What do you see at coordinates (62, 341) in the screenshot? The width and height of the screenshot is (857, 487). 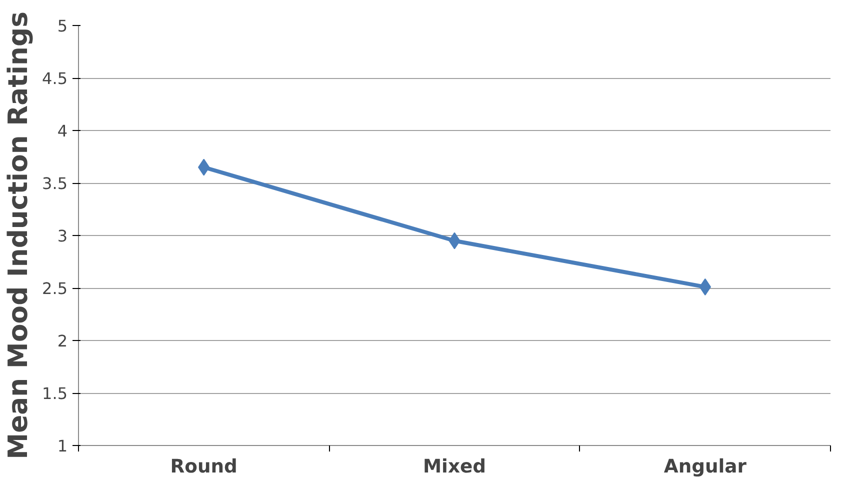 I see `y-tick-label: 2` at bounding box center [62, 341].